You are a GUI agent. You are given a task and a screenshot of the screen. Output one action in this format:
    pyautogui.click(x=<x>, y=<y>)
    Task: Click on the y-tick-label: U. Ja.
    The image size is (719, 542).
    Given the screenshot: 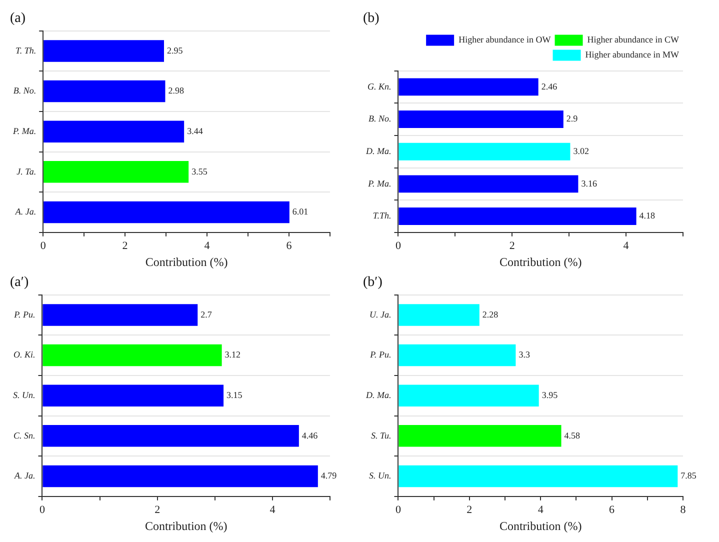 What is the action you would take?
    pyautogui.click(x=380, y=314)
    